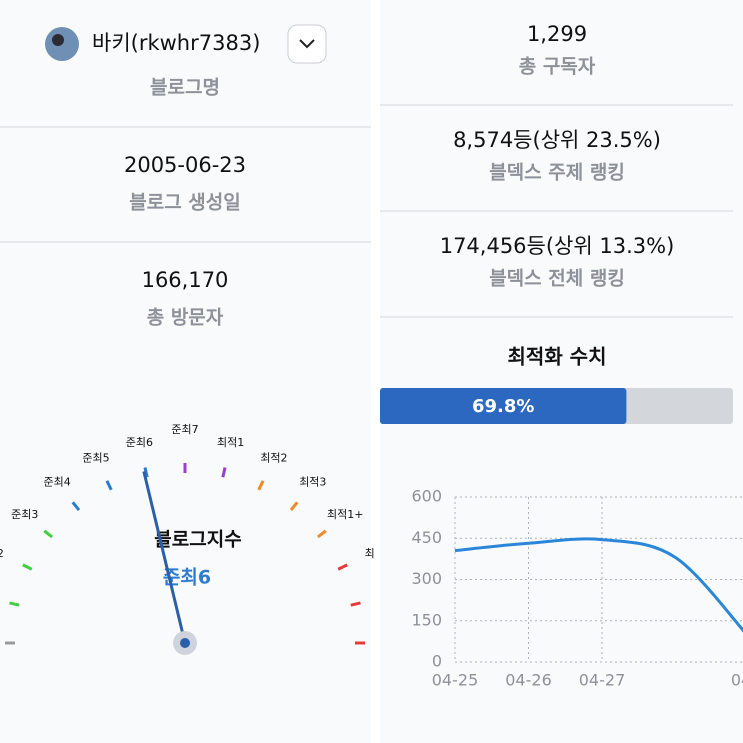 This screenshot has width=743, height=743. What do you see at coordinates (602, 680) in the screenshot?
I see `x-tick-label: 04-27` at bounding box center [602, 680].